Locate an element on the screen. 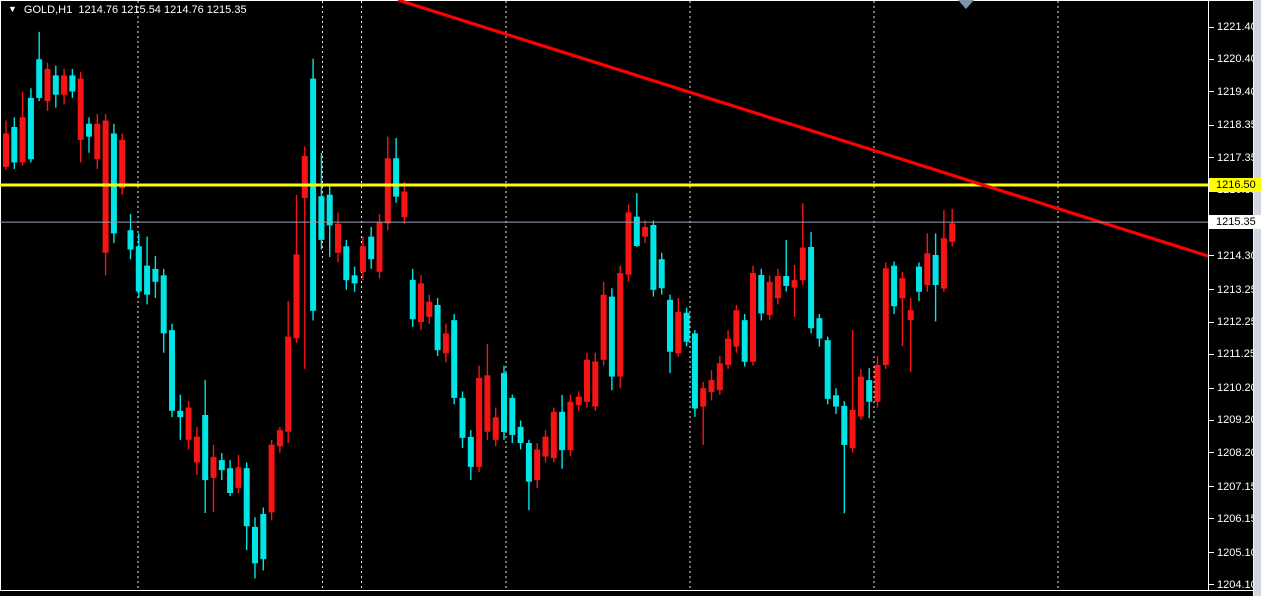 The width and height of the screenshot is (1261, 596). chart-bottom-border is located at coordinates (630, 590).